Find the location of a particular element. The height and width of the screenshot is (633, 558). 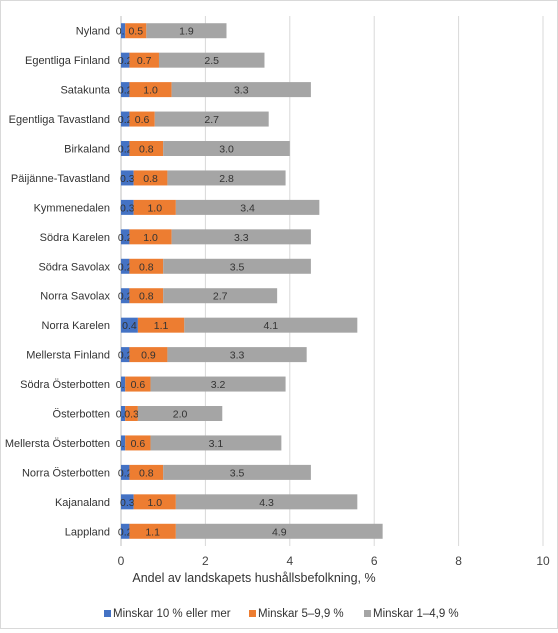

data-label: 3.2 is located at coordinates (218, 385).